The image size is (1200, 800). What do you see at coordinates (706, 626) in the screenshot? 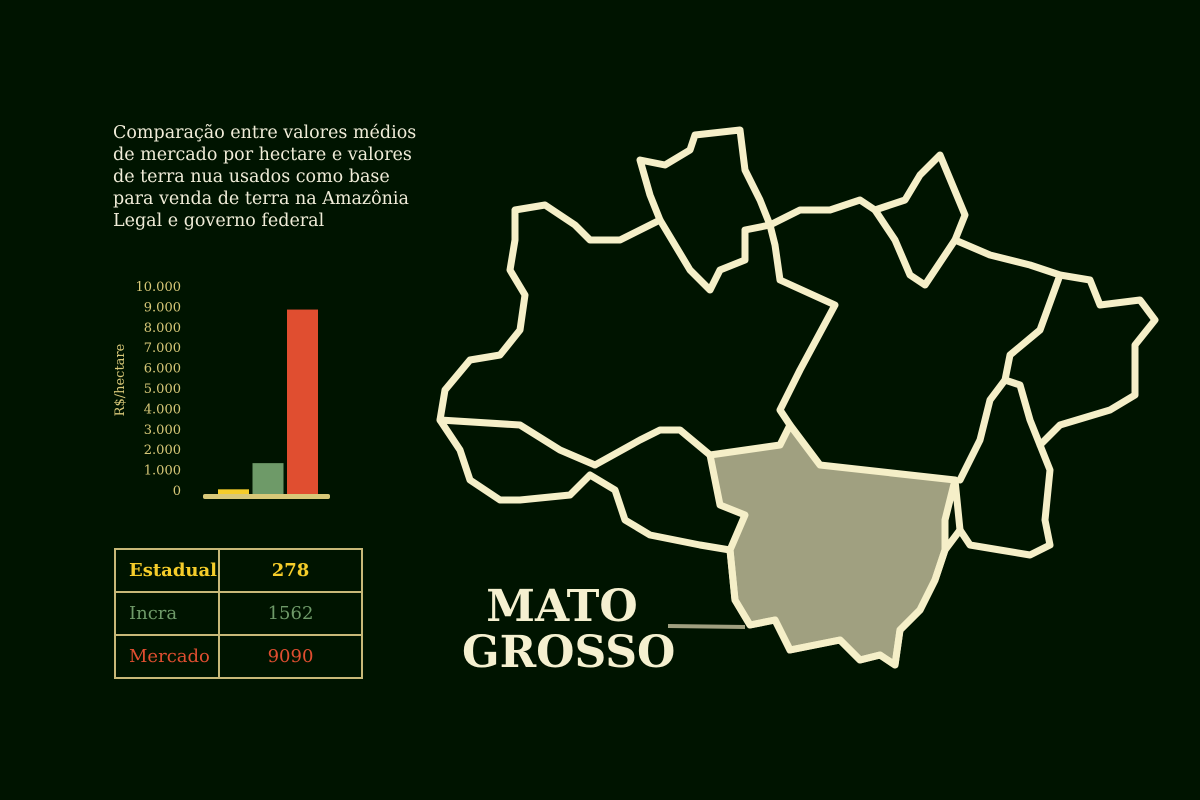
I see `label-leader-line` at bounding box center [706, 626].